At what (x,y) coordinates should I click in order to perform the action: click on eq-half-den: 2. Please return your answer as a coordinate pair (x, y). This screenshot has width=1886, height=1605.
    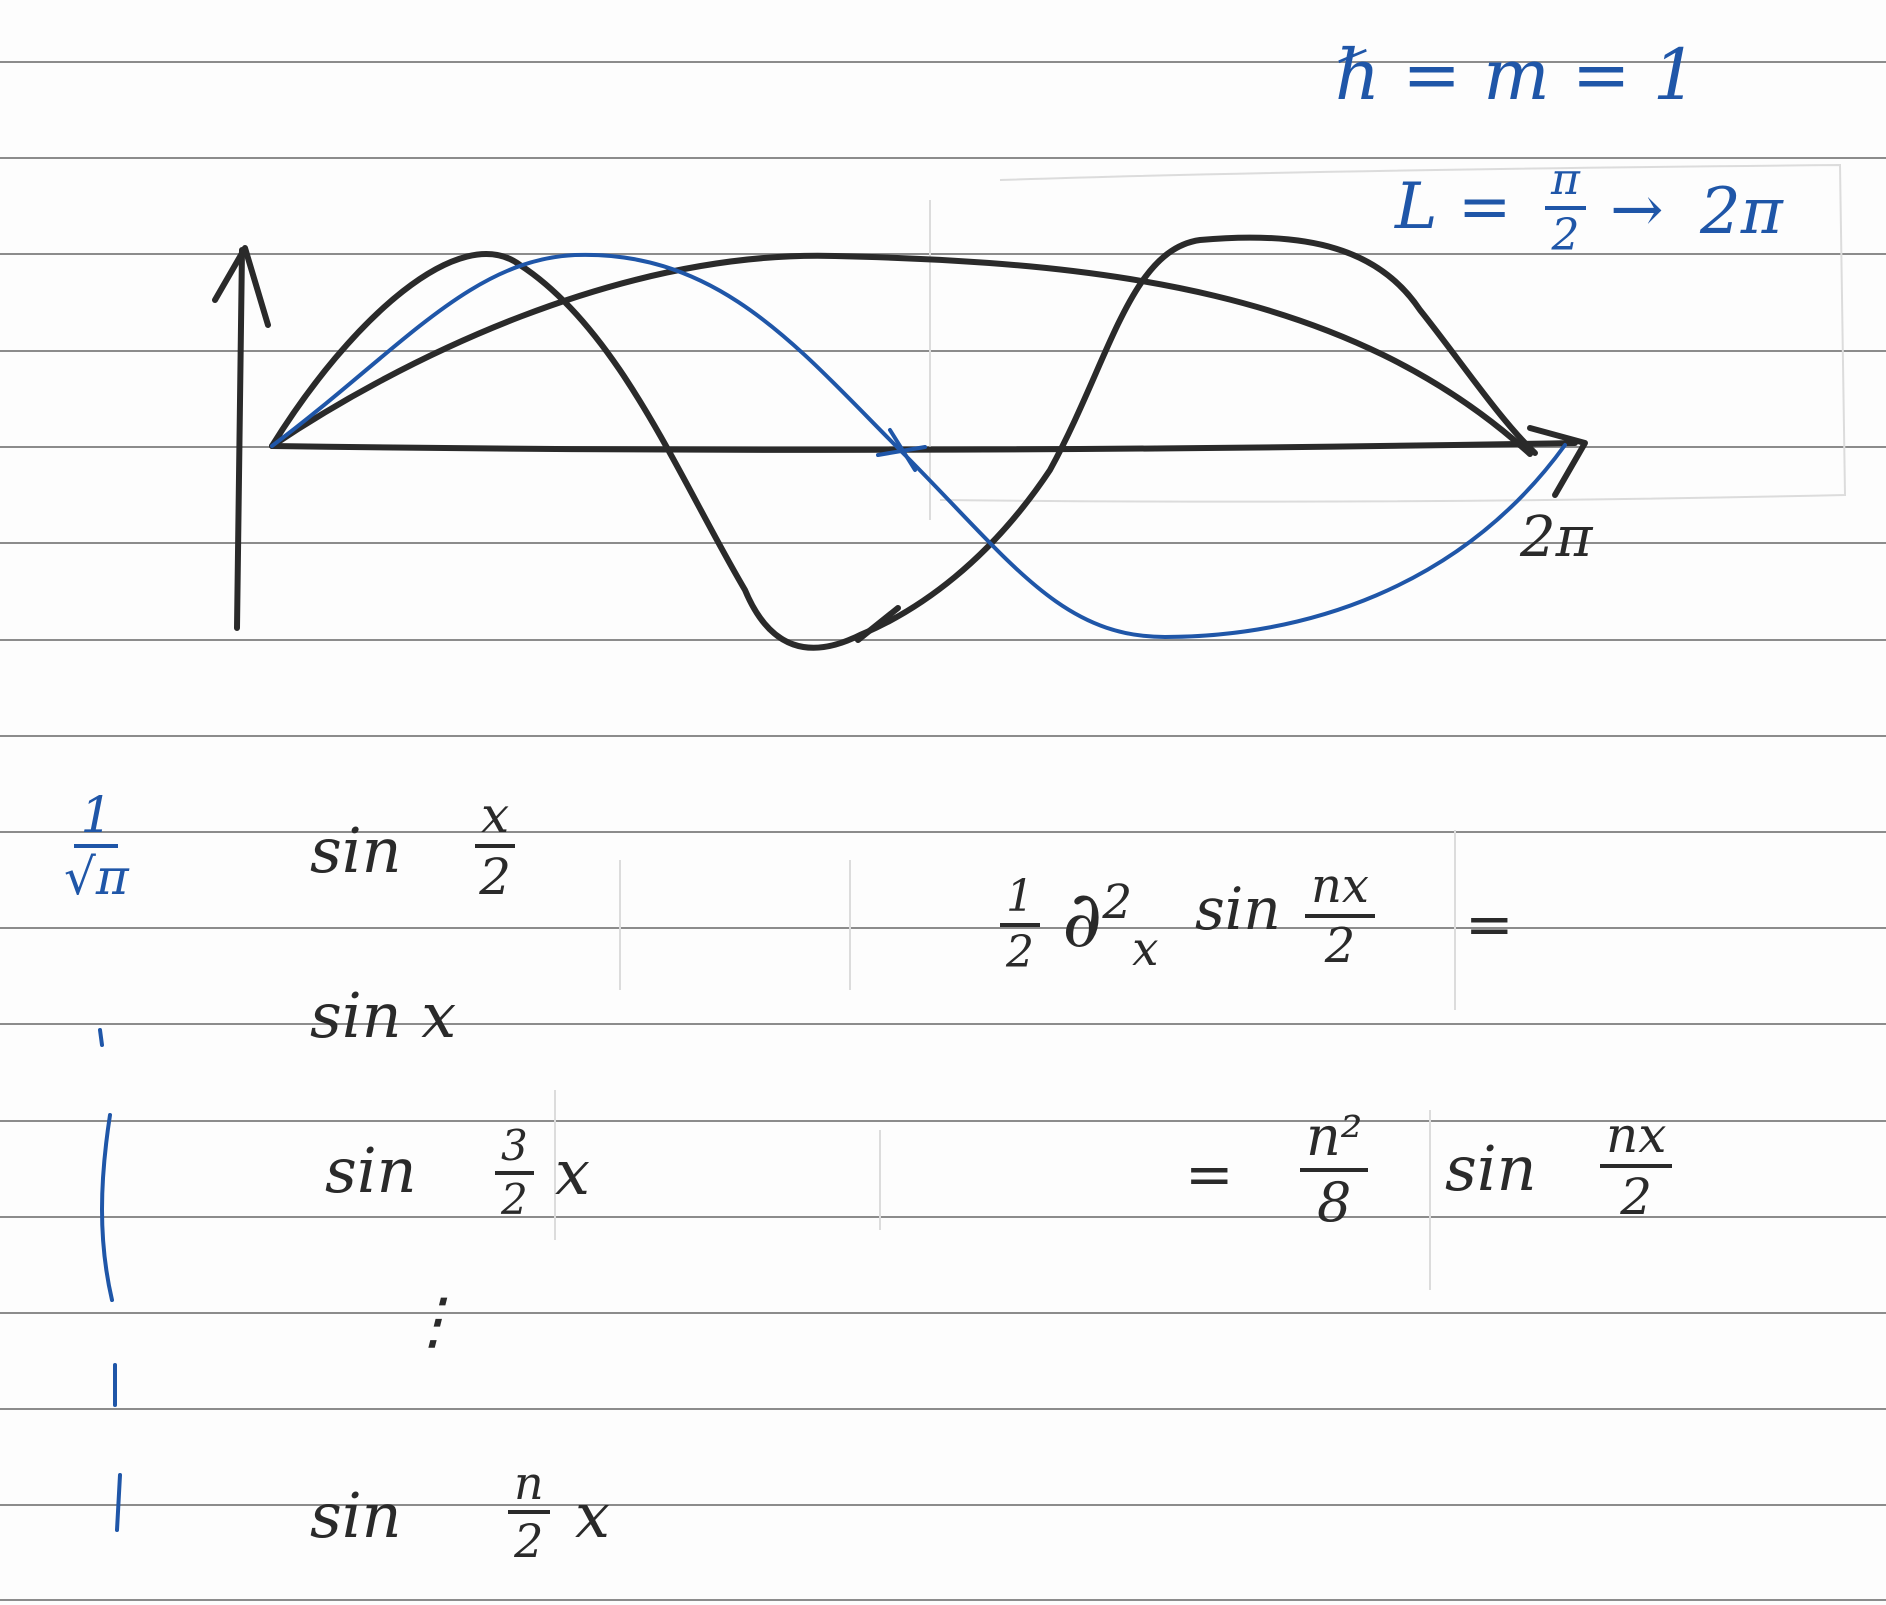
    Looking at the image, I should click on (1020, 952).